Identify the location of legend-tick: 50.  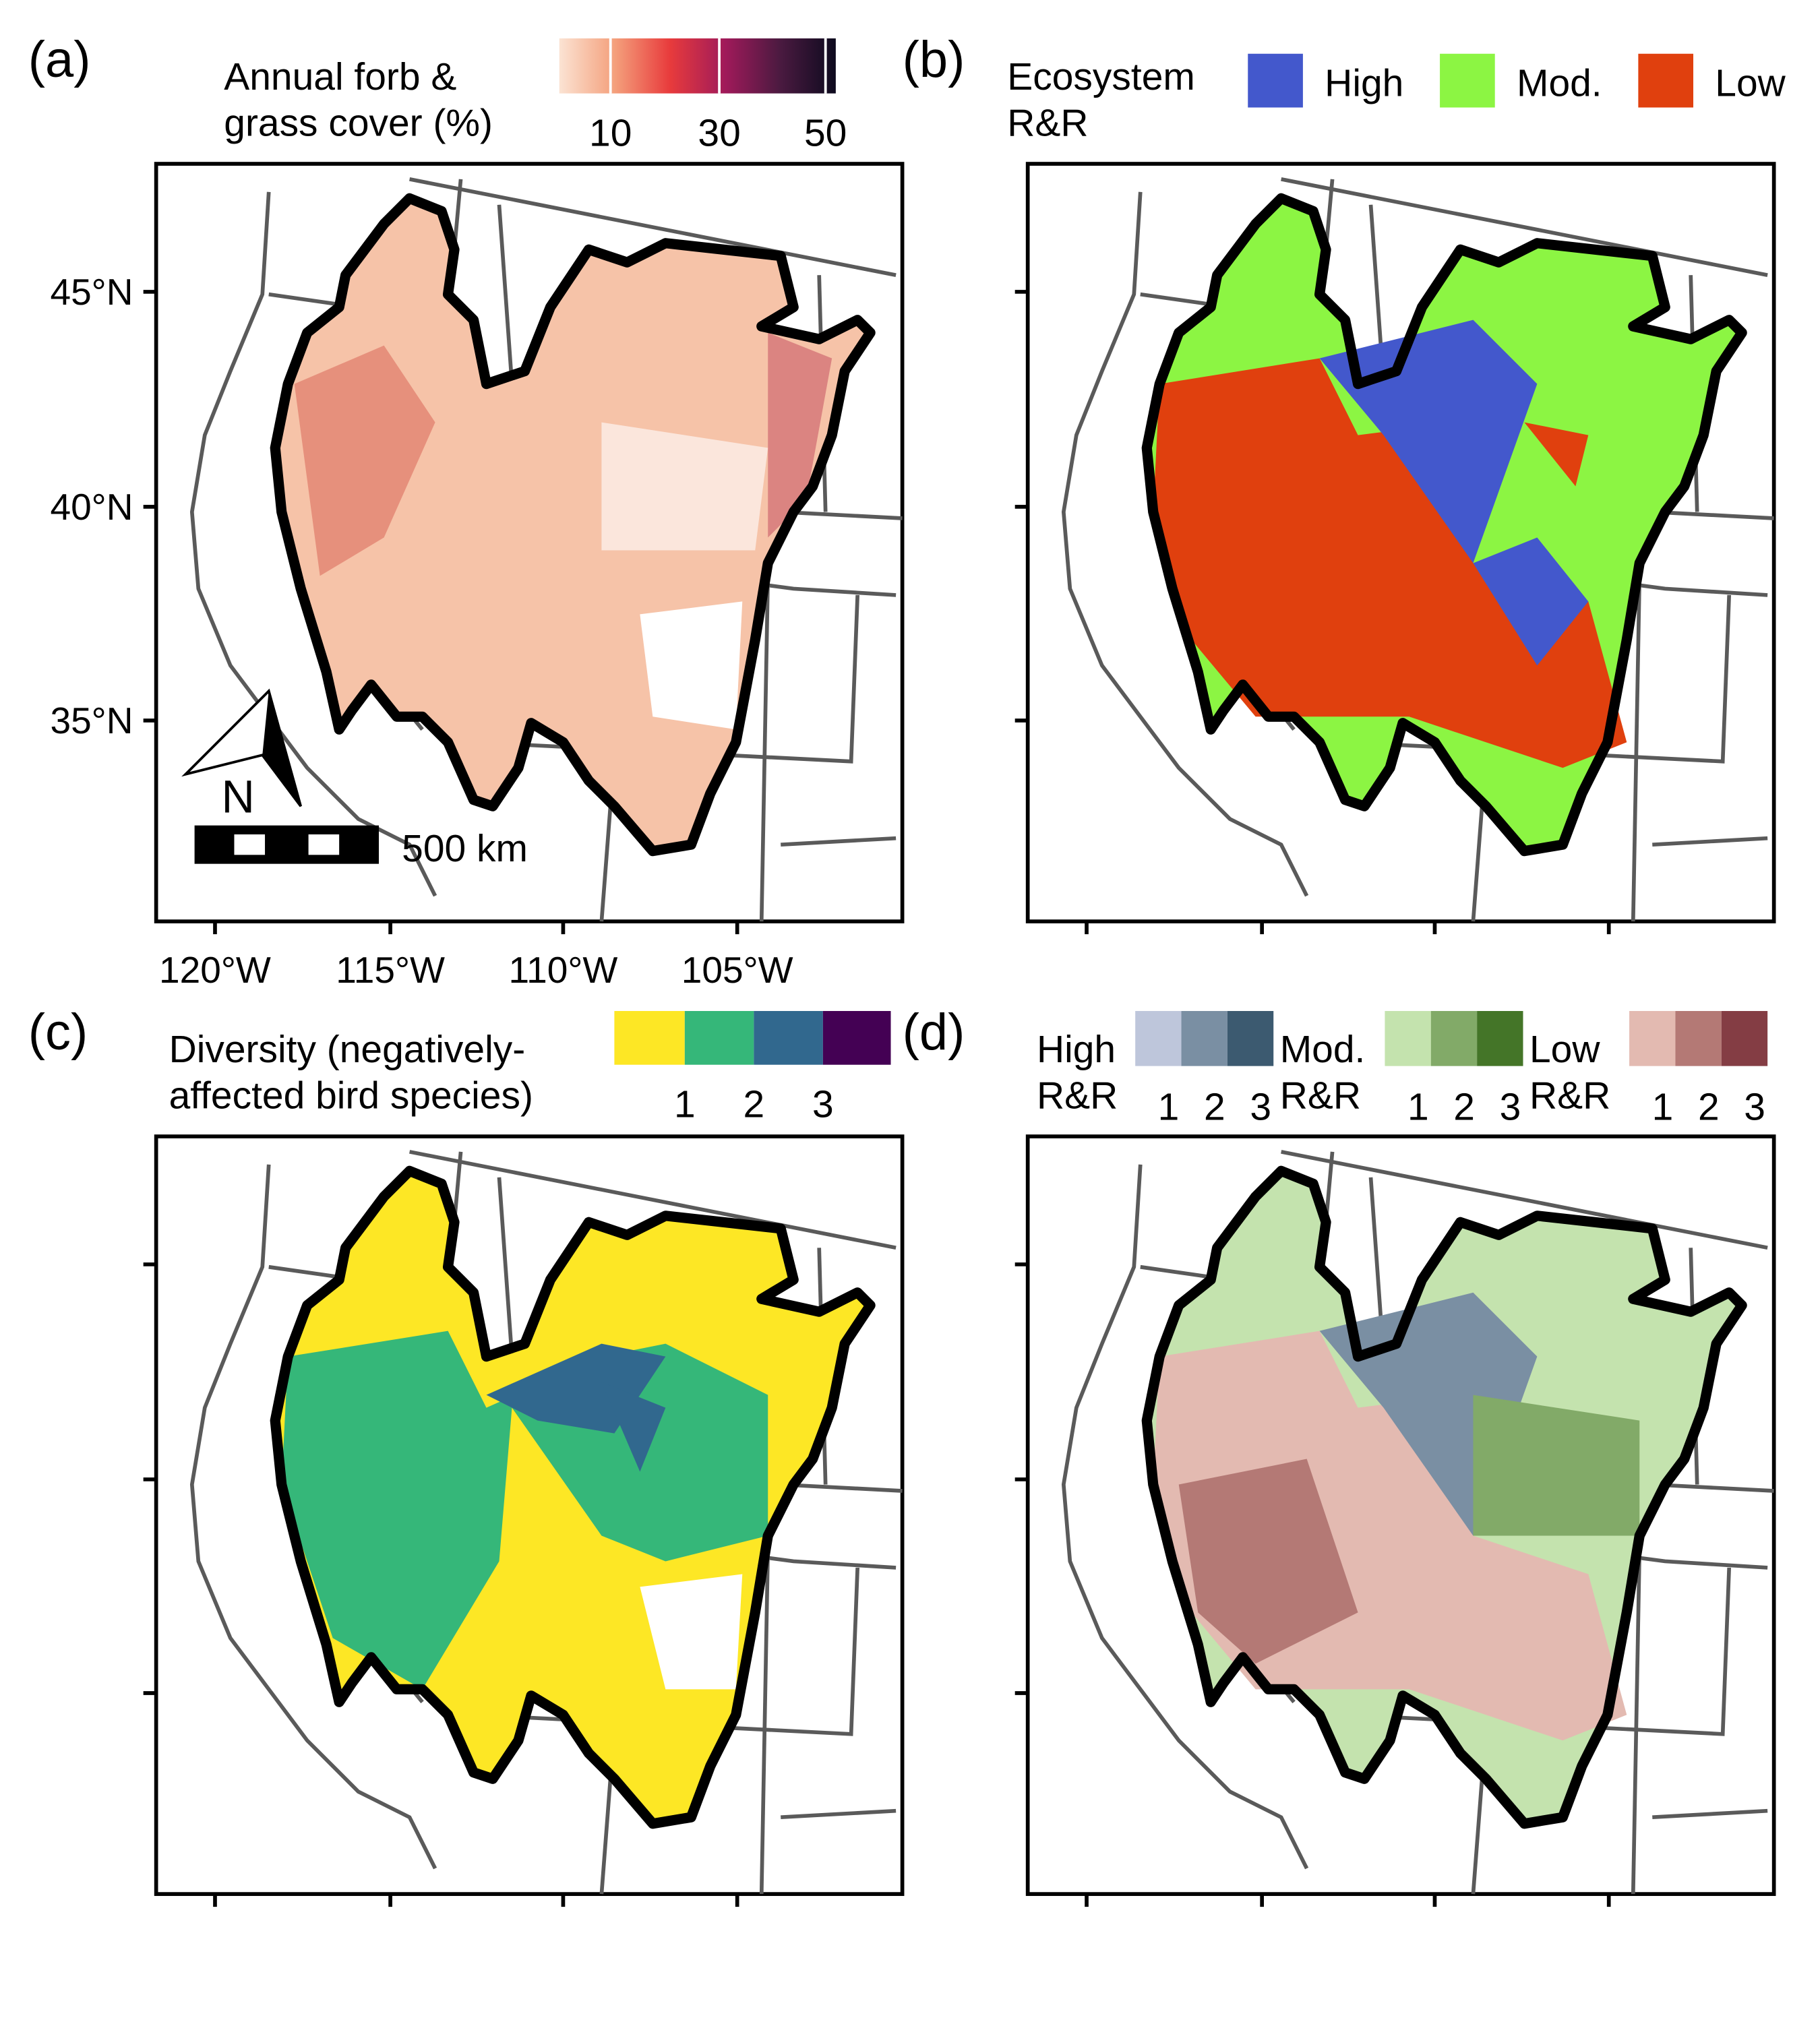
(825, 132).